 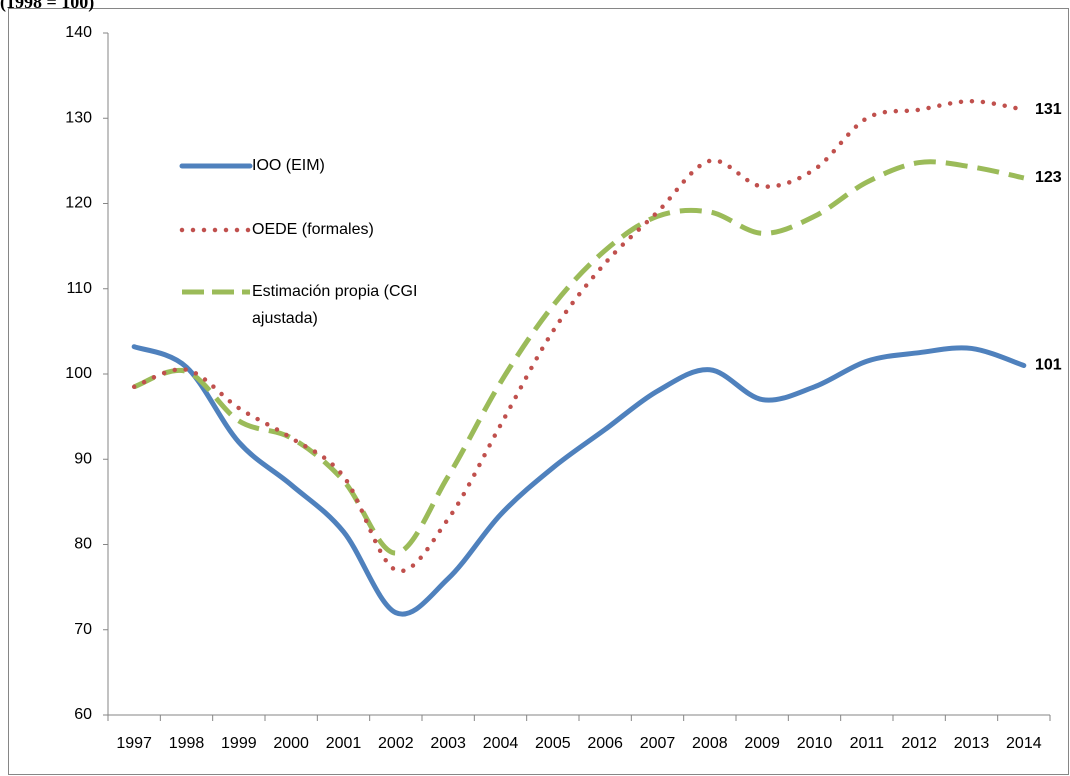 What do you see at coordinates (605, 743) in the screenshot?
I see `x-tick-label: 2006` at bounding box center [605, 743].